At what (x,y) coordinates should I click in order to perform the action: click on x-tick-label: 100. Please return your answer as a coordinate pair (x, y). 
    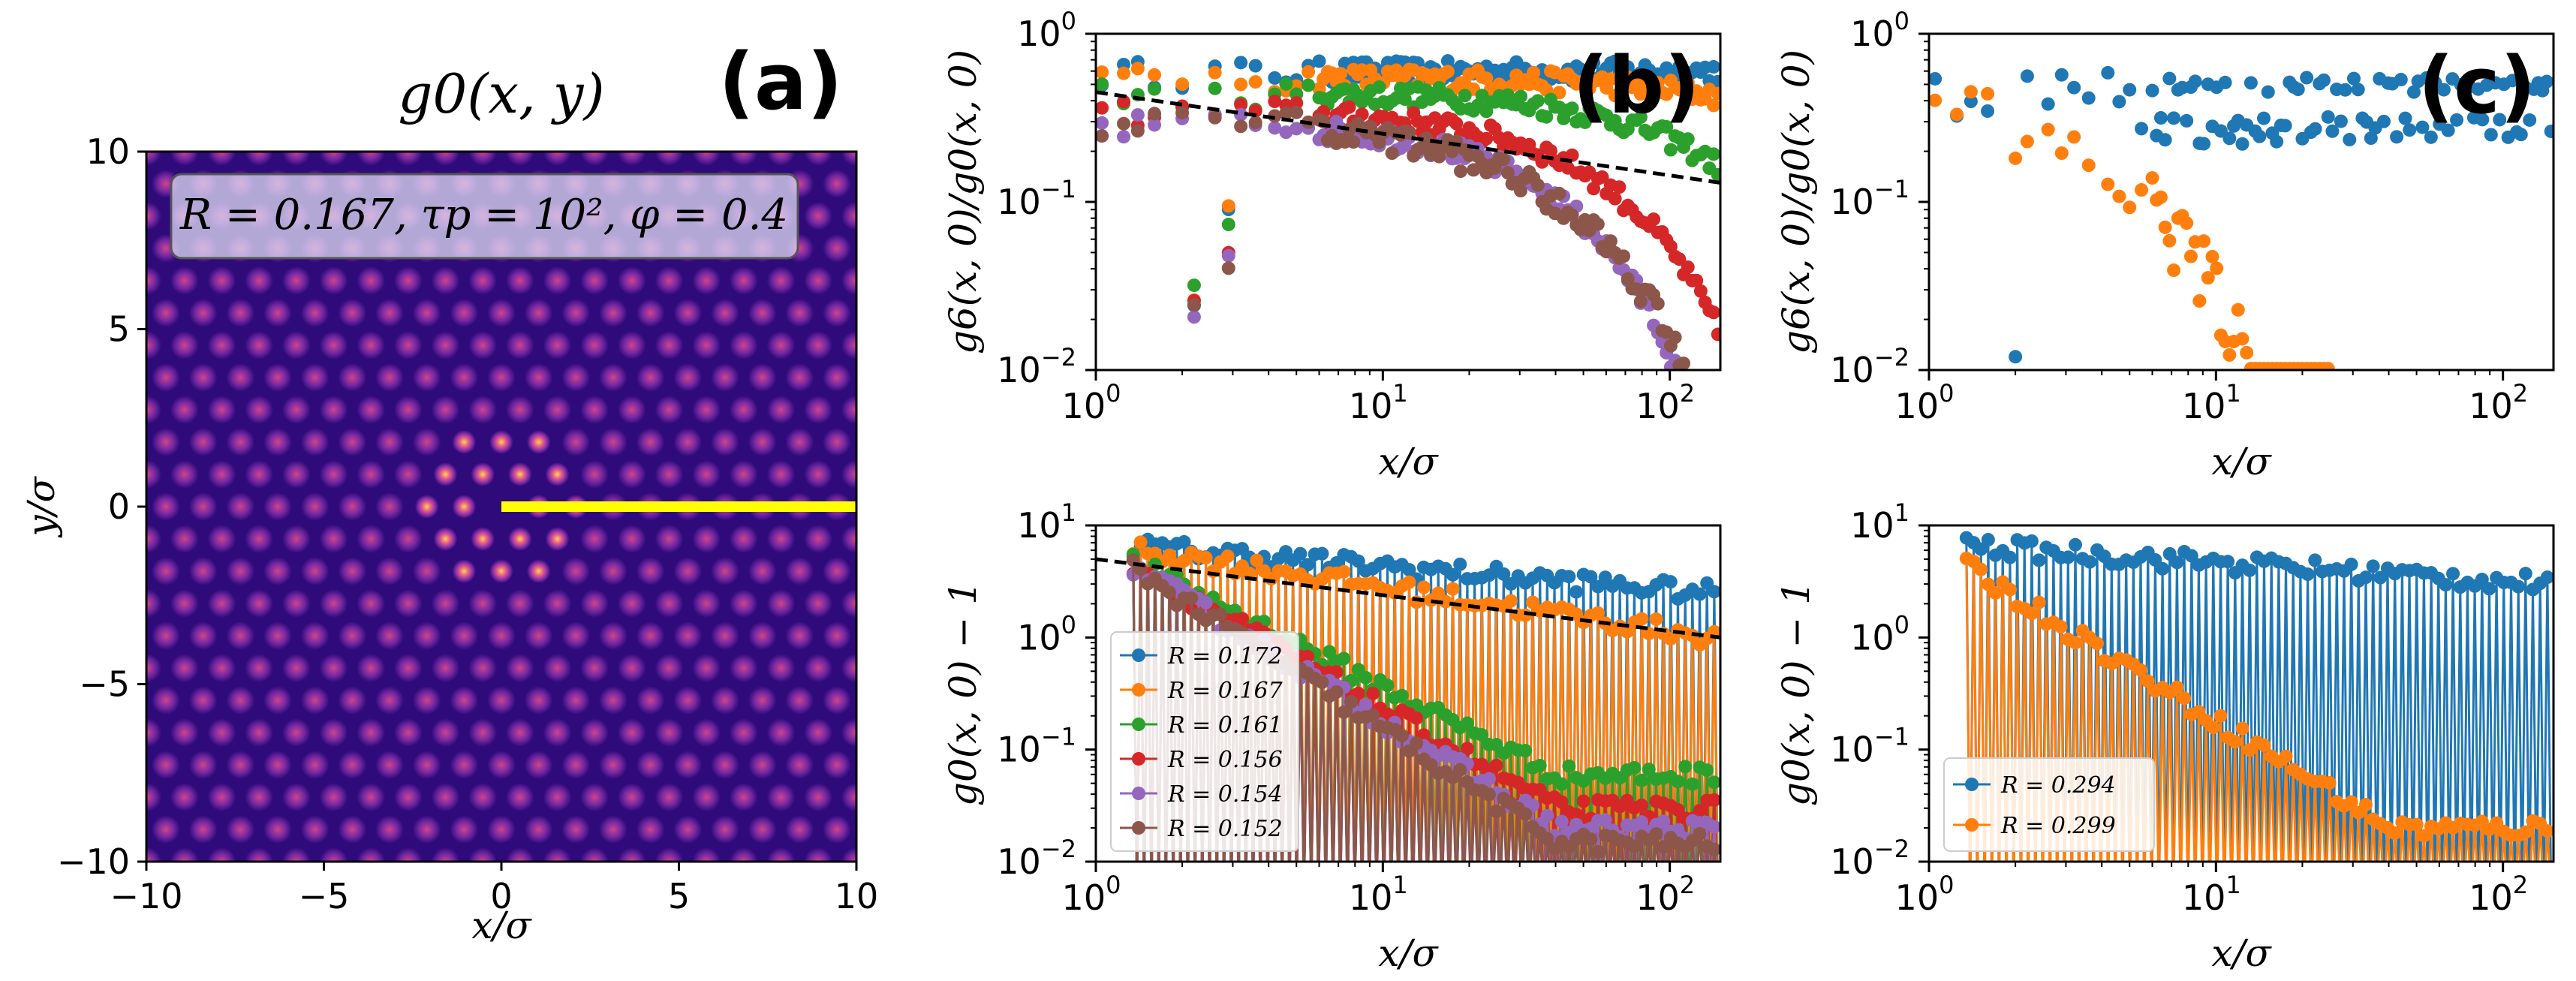
    Looking at the image, I should click on (1091, 402).